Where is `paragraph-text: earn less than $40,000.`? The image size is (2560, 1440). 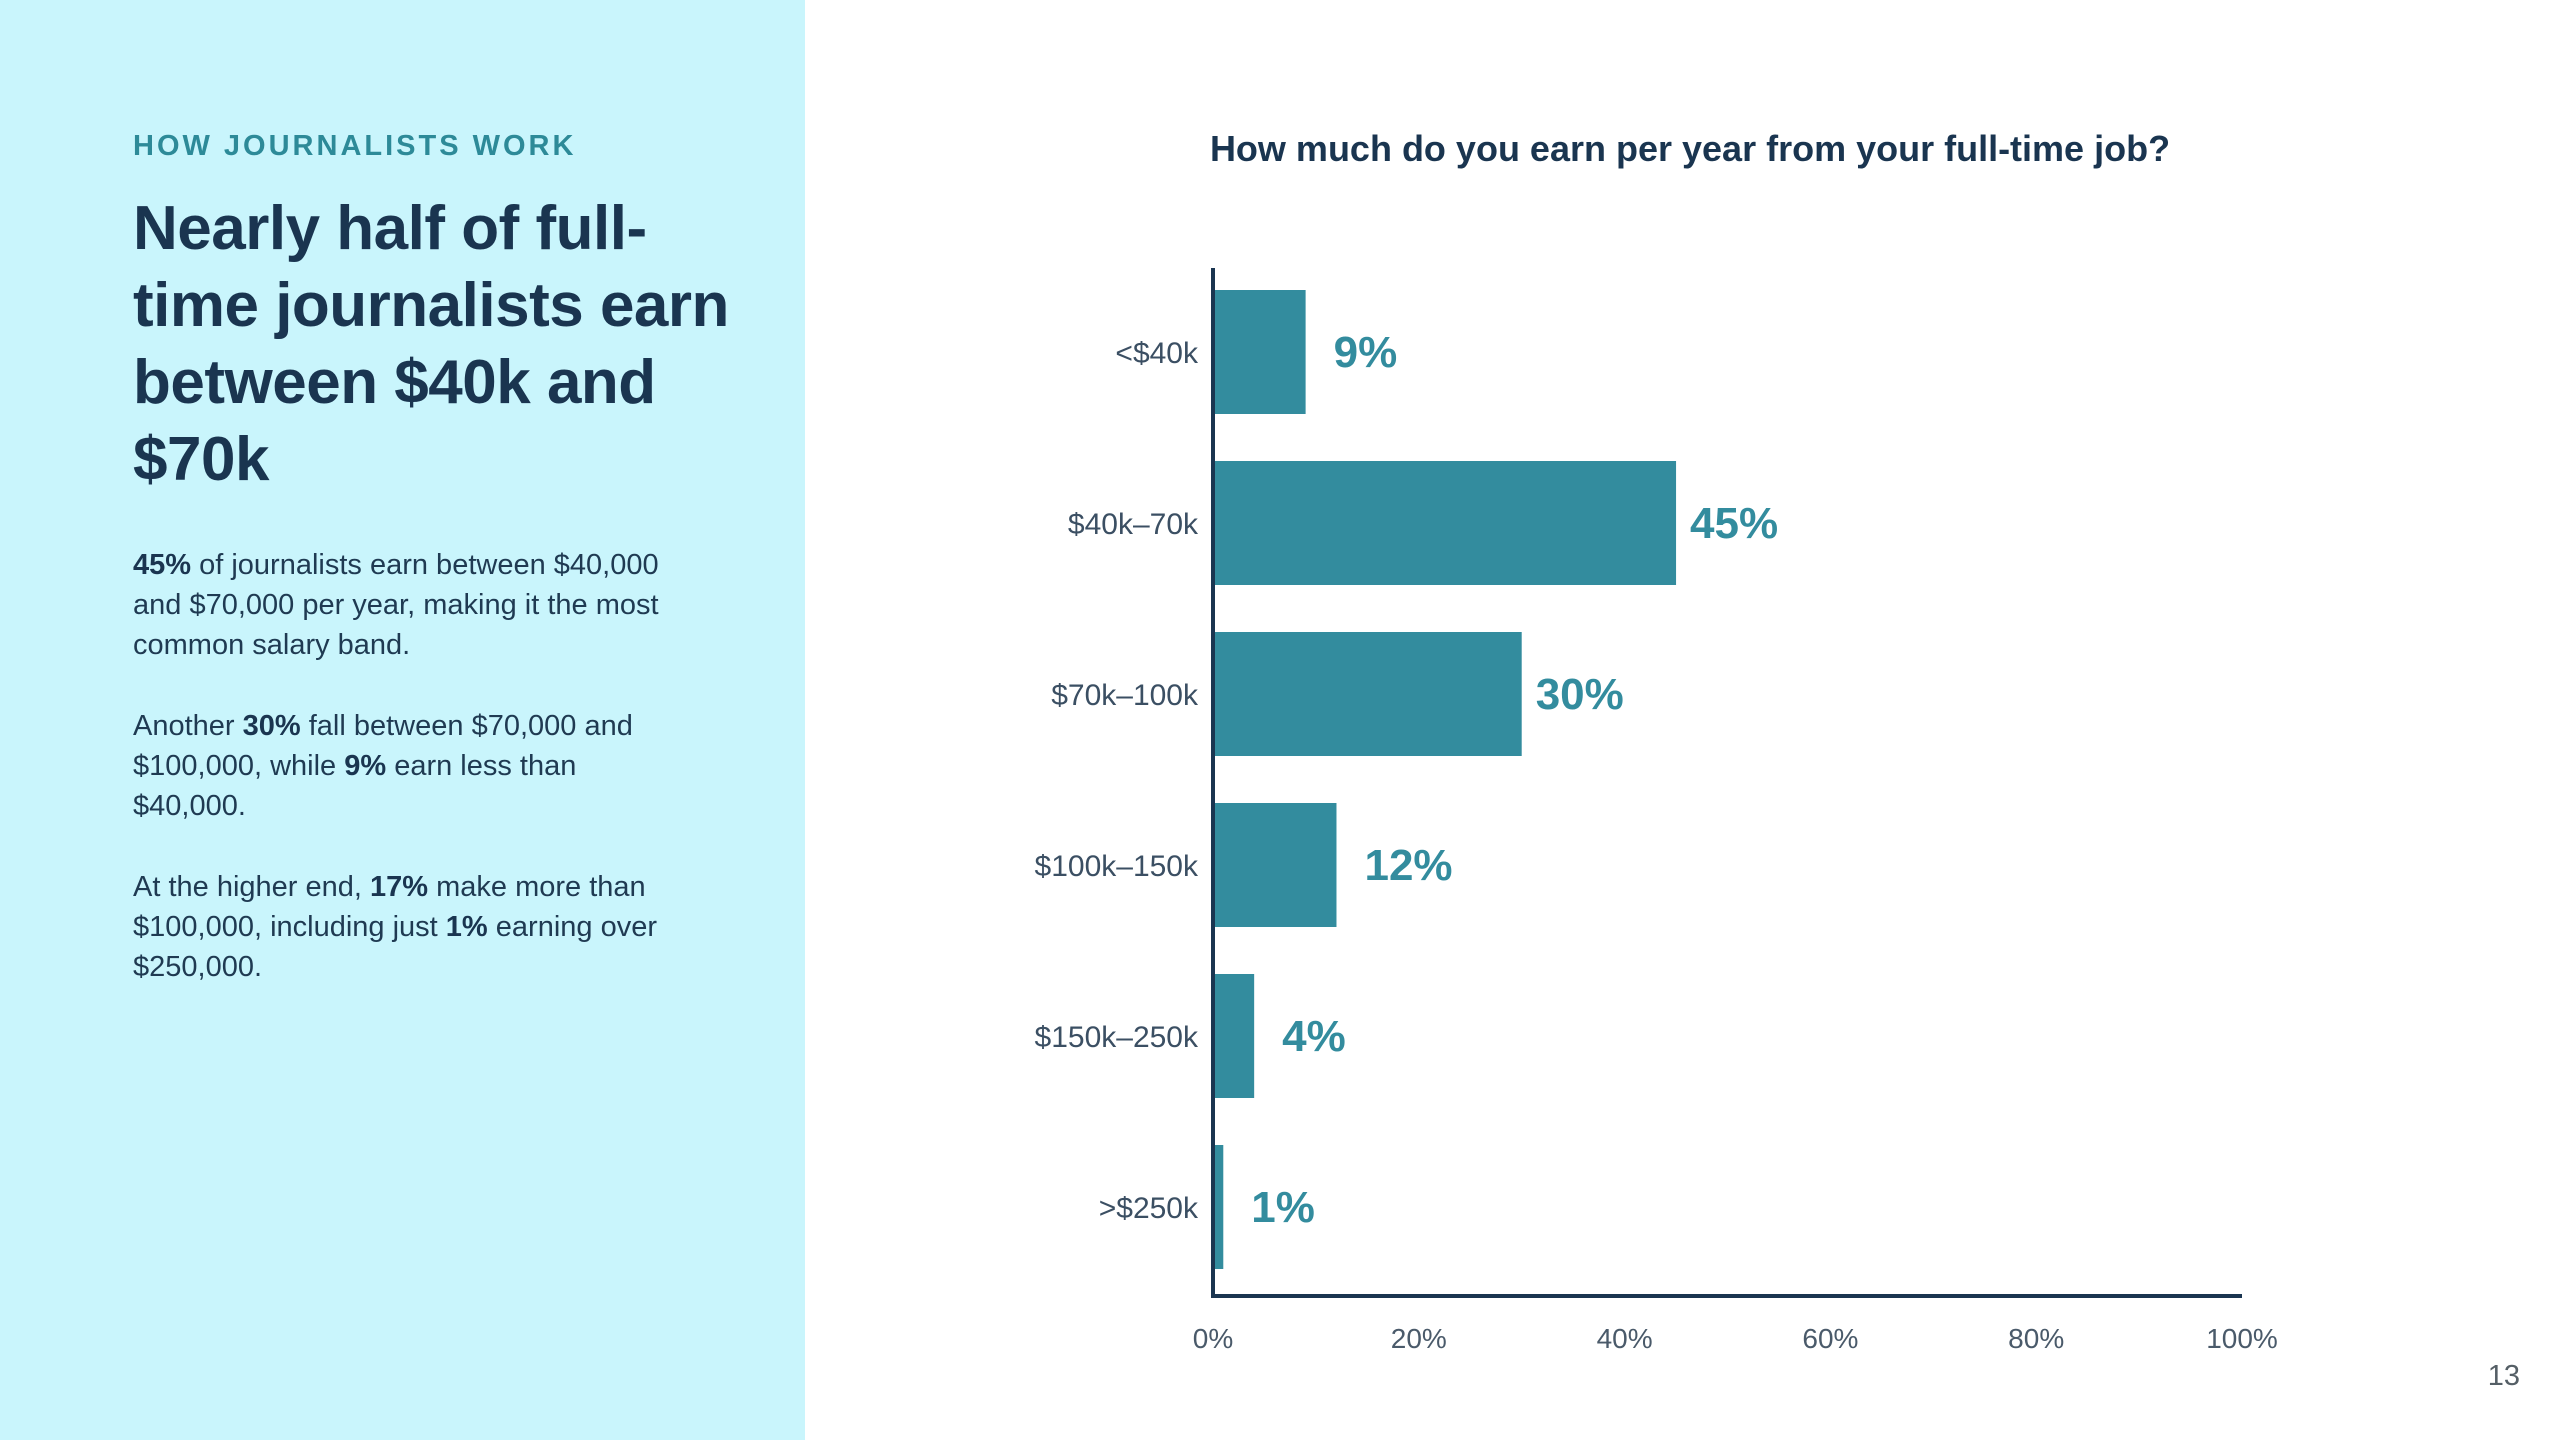
paragraph-text: earn less than $40,000. is located at coordinates (355, 786).